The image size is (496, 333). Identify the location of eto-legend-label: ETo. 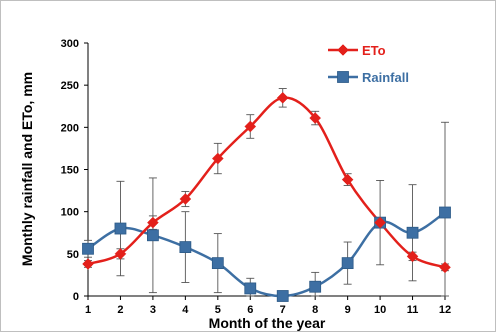
(374, 50).